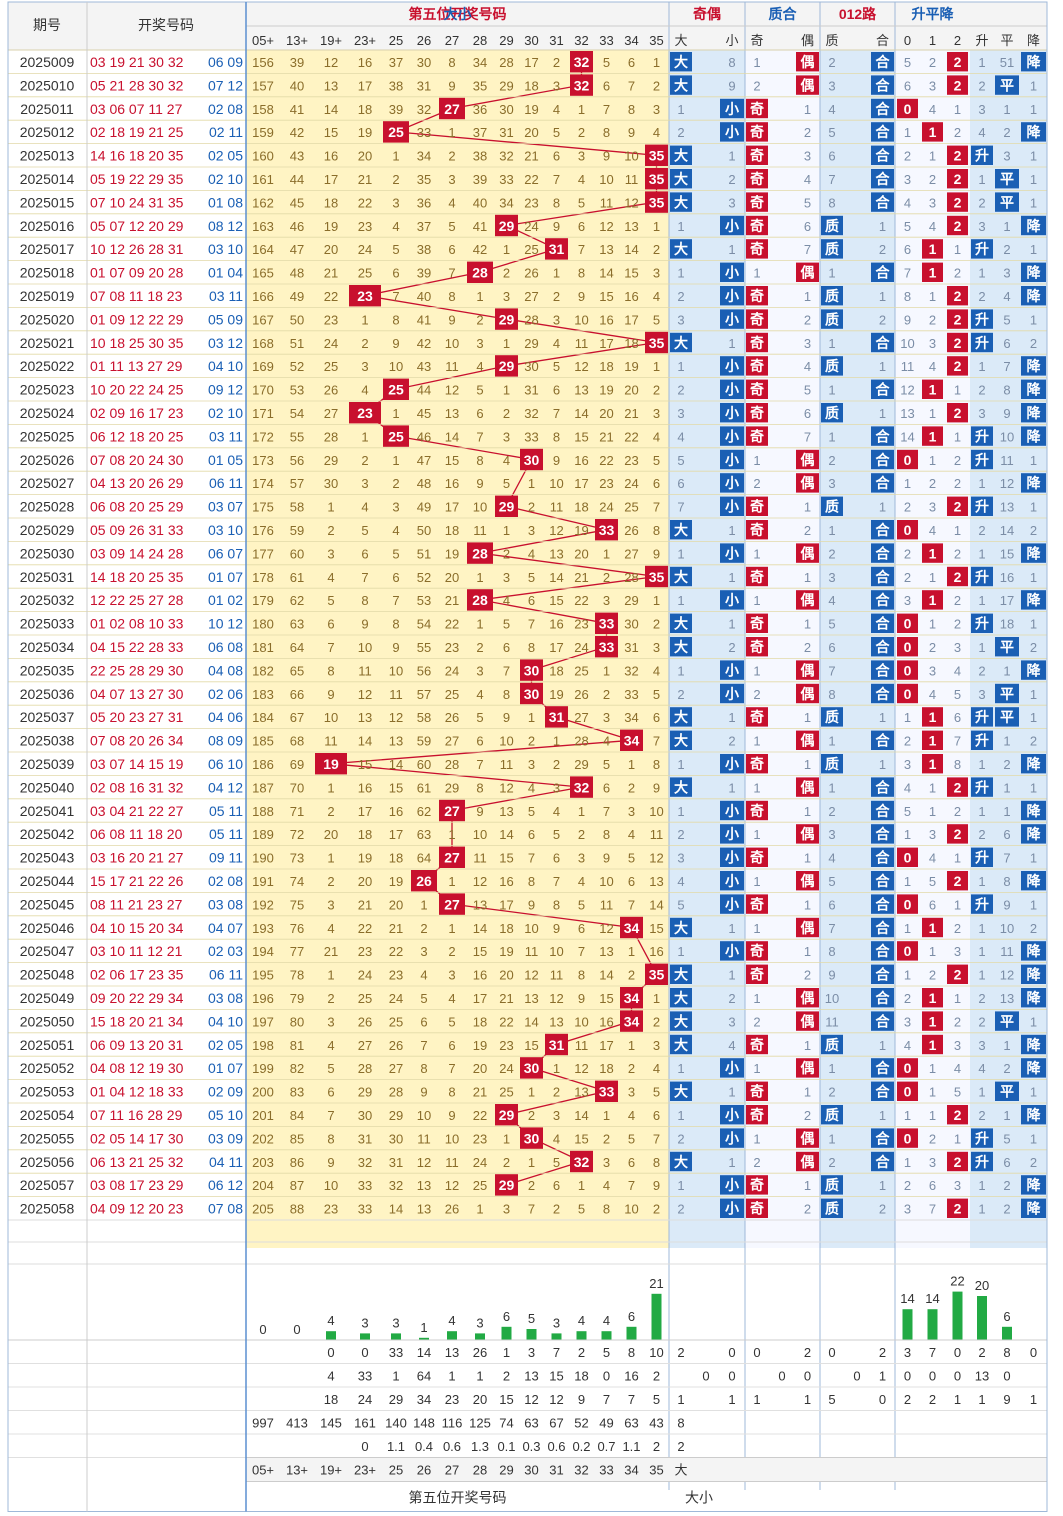 This screenshot has height=1516, width=1063. Describe the element at coordinates (908, 366) in the screenshot. I see `attr-miss: 11` at that location.